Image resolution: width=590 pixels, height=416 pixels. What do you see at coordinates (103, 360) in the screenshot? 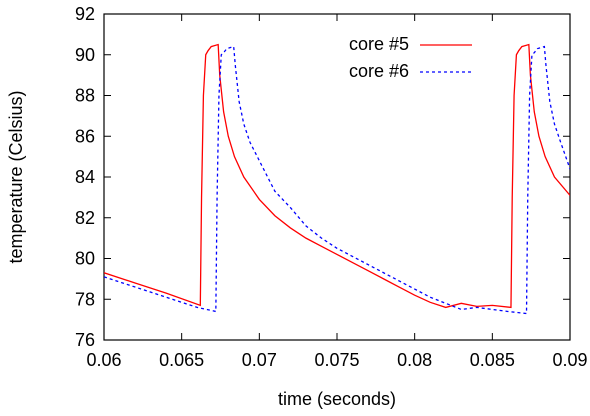
I see `x-tick-label: 0.06` at bounding box center [103, 360].